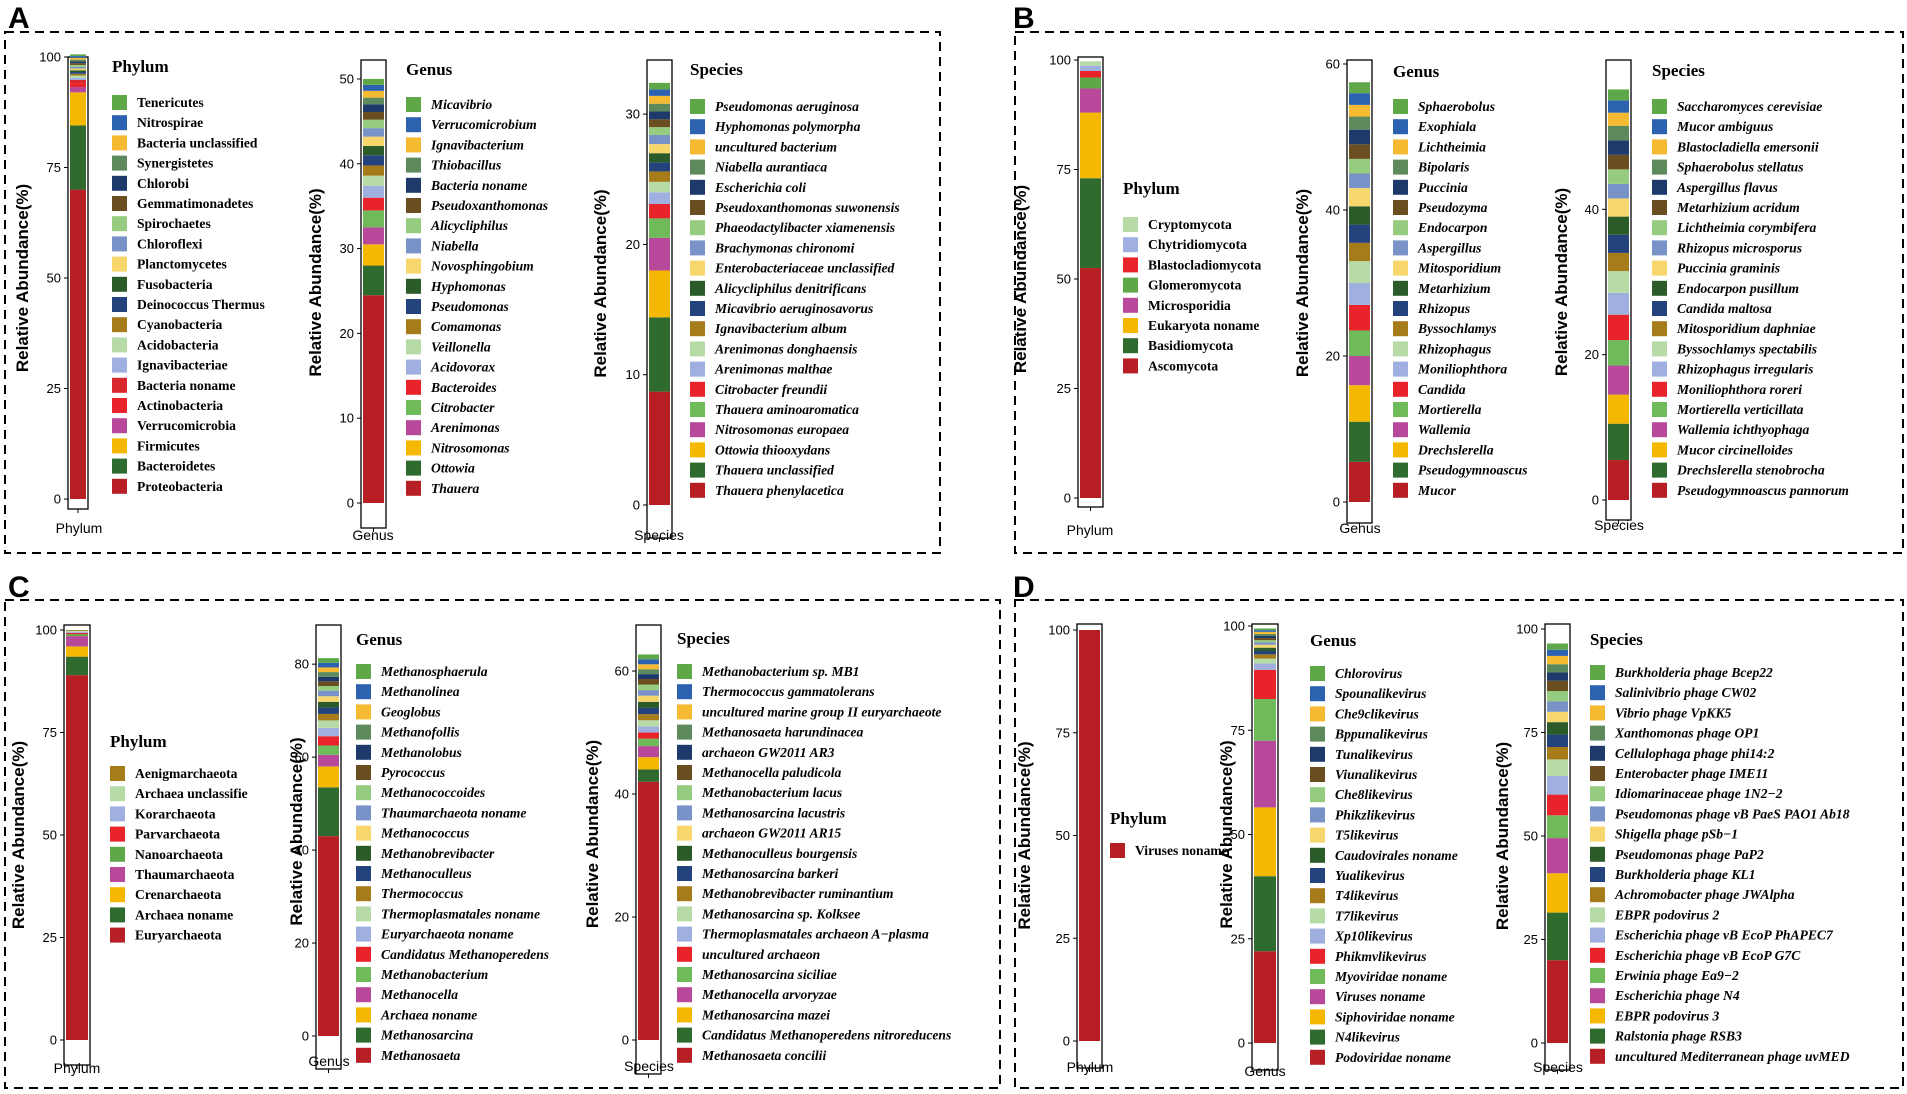 The height and width of the screenshot is (1094, 1907). Describe the element at coordinates (1459, 268) in the screenshot. I see `legend-item: Mitosporidium` at that location.